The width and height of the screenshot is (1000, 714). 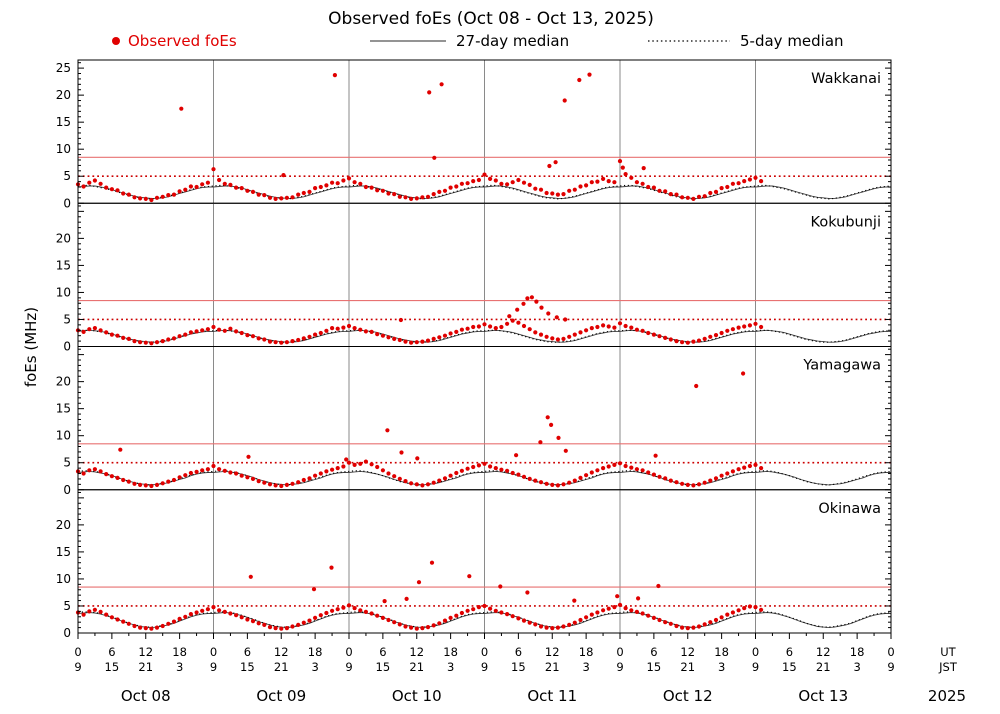 I want to click on jst-row-label: JST, so click(x=948, y=667).